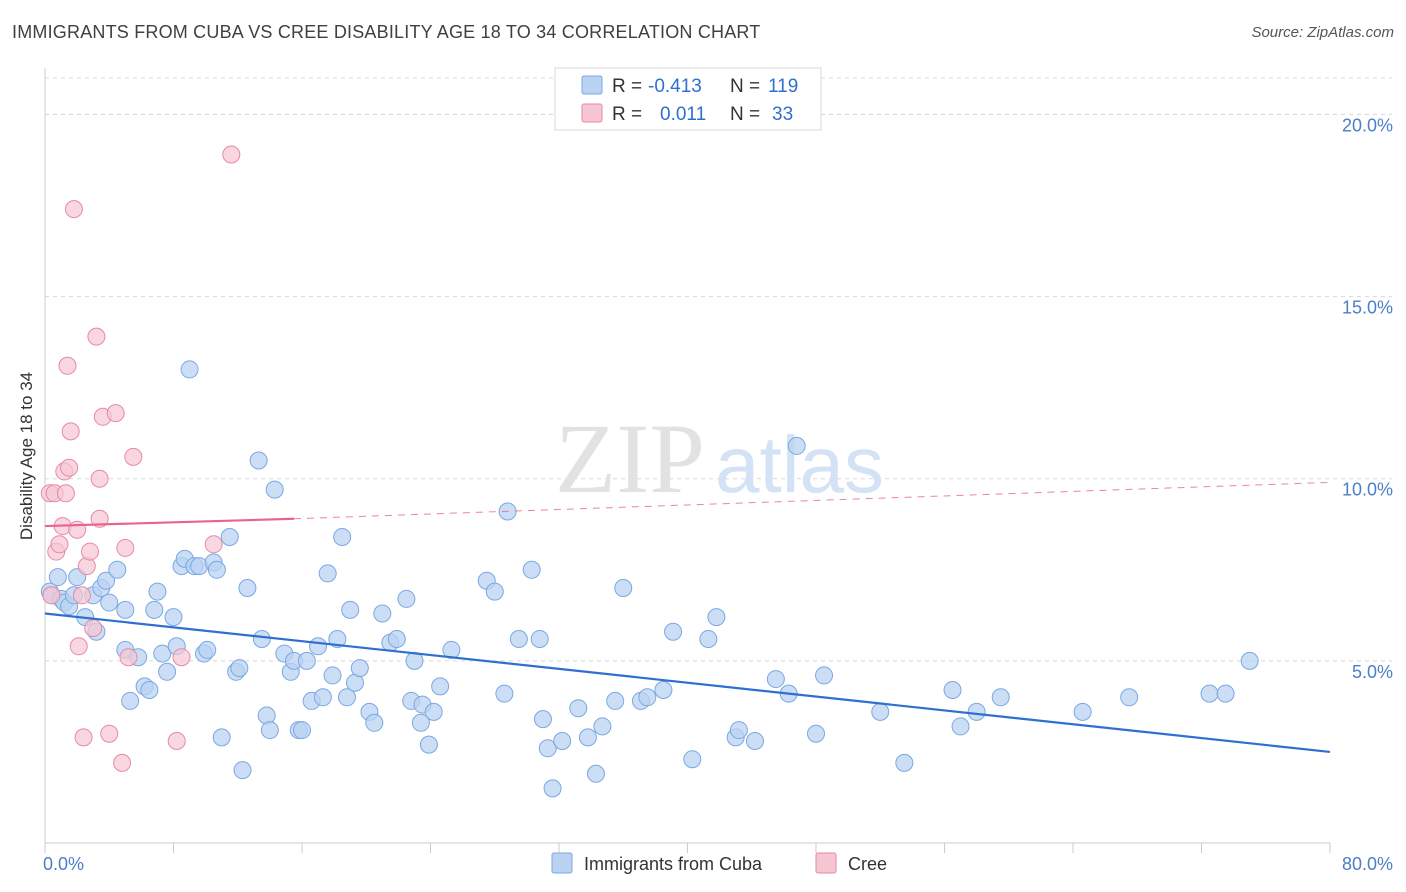  Describe the element at coordinates (1367, 490) in the screenshot. I see `y-tick-label: 10.0%` at that location.